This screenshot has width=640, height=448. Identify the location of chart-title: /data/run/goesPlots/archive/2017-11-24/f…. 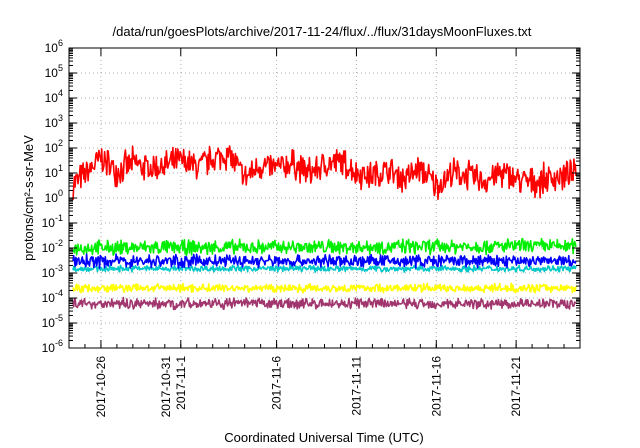
(322, 31).